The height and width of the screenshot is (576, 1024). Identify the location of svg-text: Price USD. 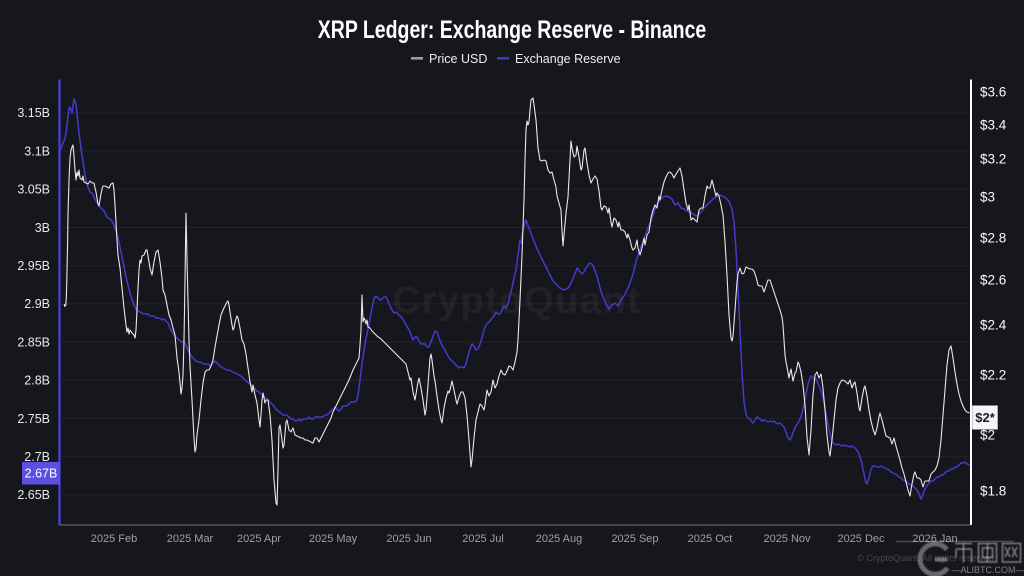
(458, 59).